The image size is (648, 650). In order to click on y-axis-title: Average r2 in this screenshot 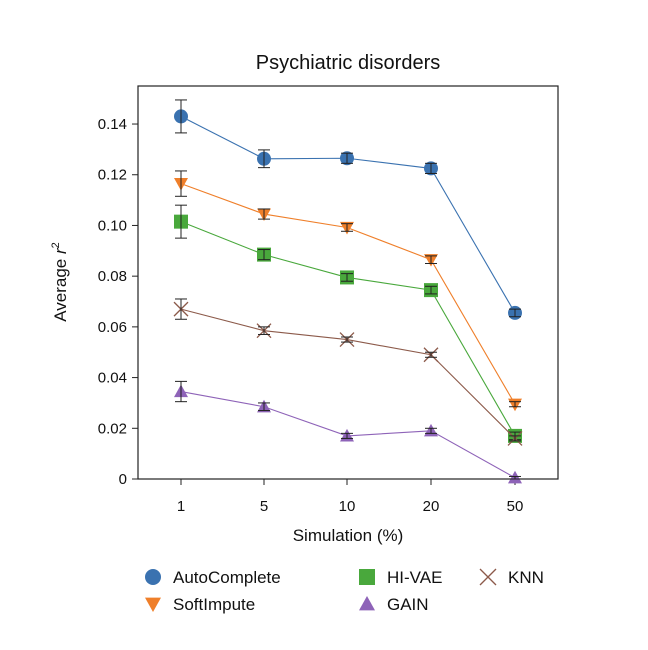, I will do `click(60, 282)`.